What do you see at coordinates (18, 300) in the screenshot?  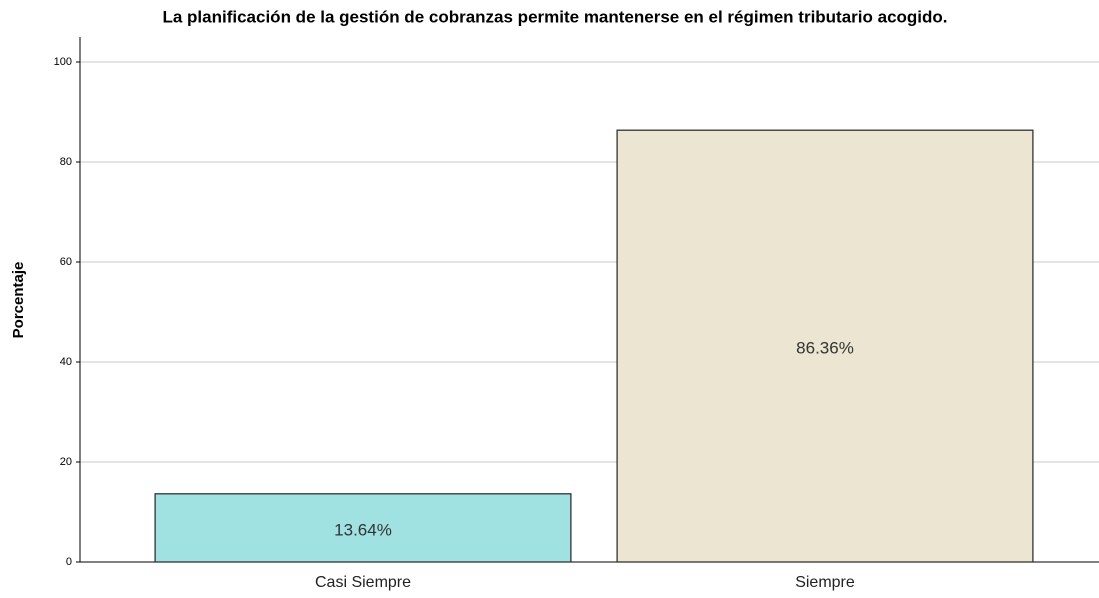 I see `y-axis-label: Porcentaje` at bounding box center [18, 300].